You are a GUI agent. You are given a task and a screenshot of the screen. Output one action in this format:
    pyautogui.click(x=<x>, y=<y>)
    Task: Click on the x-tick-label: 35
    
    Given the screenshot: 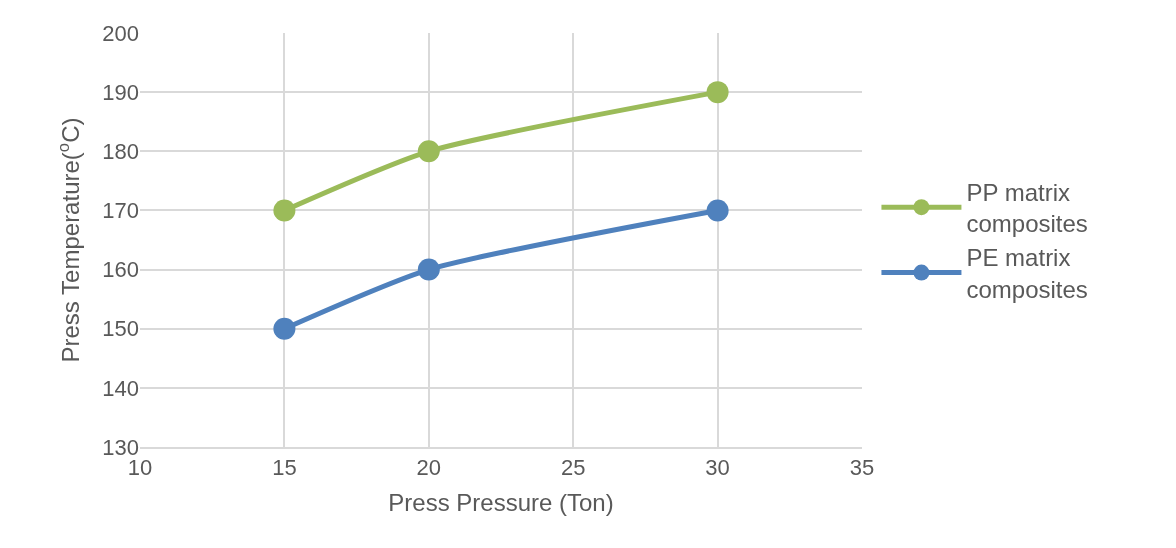 What is the action you would take?
    pyautogui.click(x=862, y=468)
    